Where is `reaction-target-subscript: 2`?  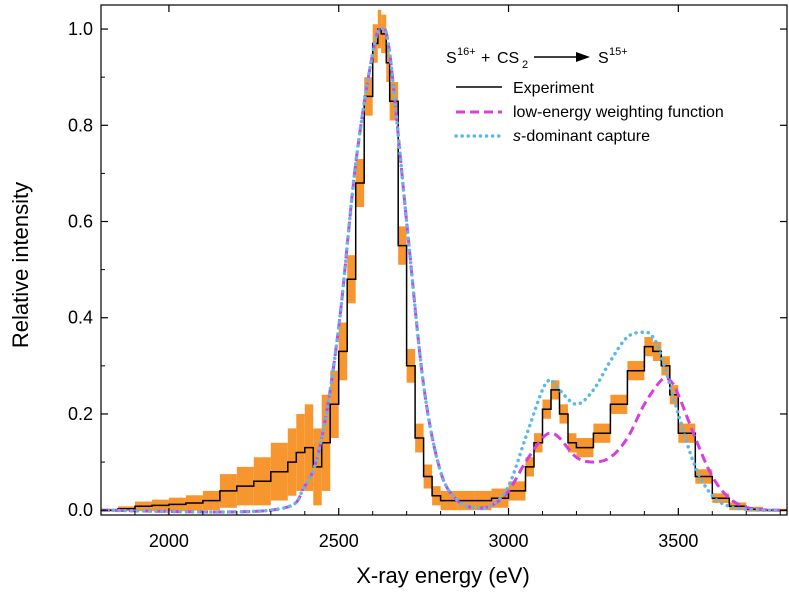 reaction-target-subscript: 2 is located at coordinates (525, 65).